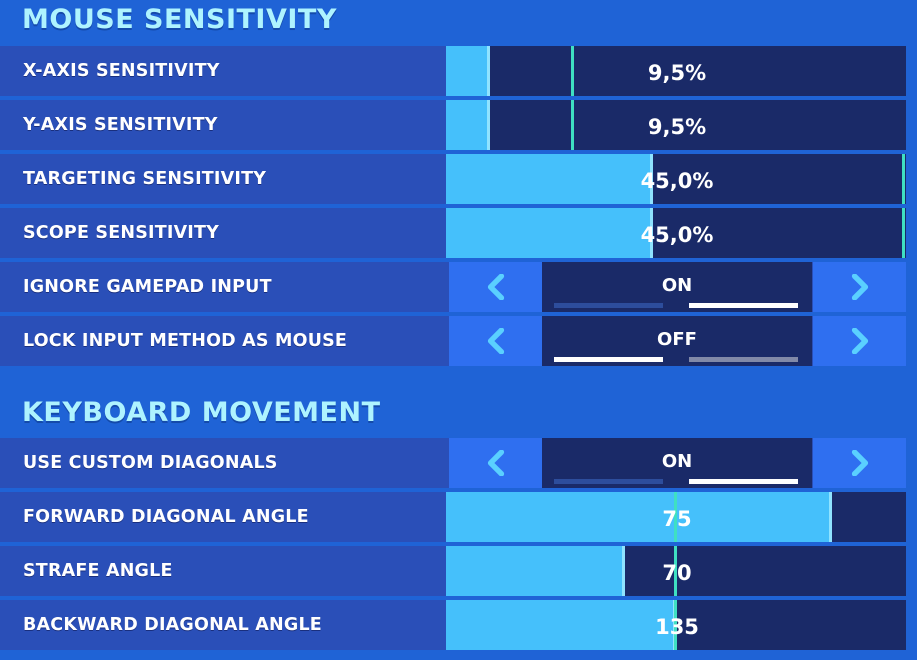  I want to click on setting-row-ignore-gamepad-input: IGNORE GAMEPAD INPUT ON, so click(453, 287).